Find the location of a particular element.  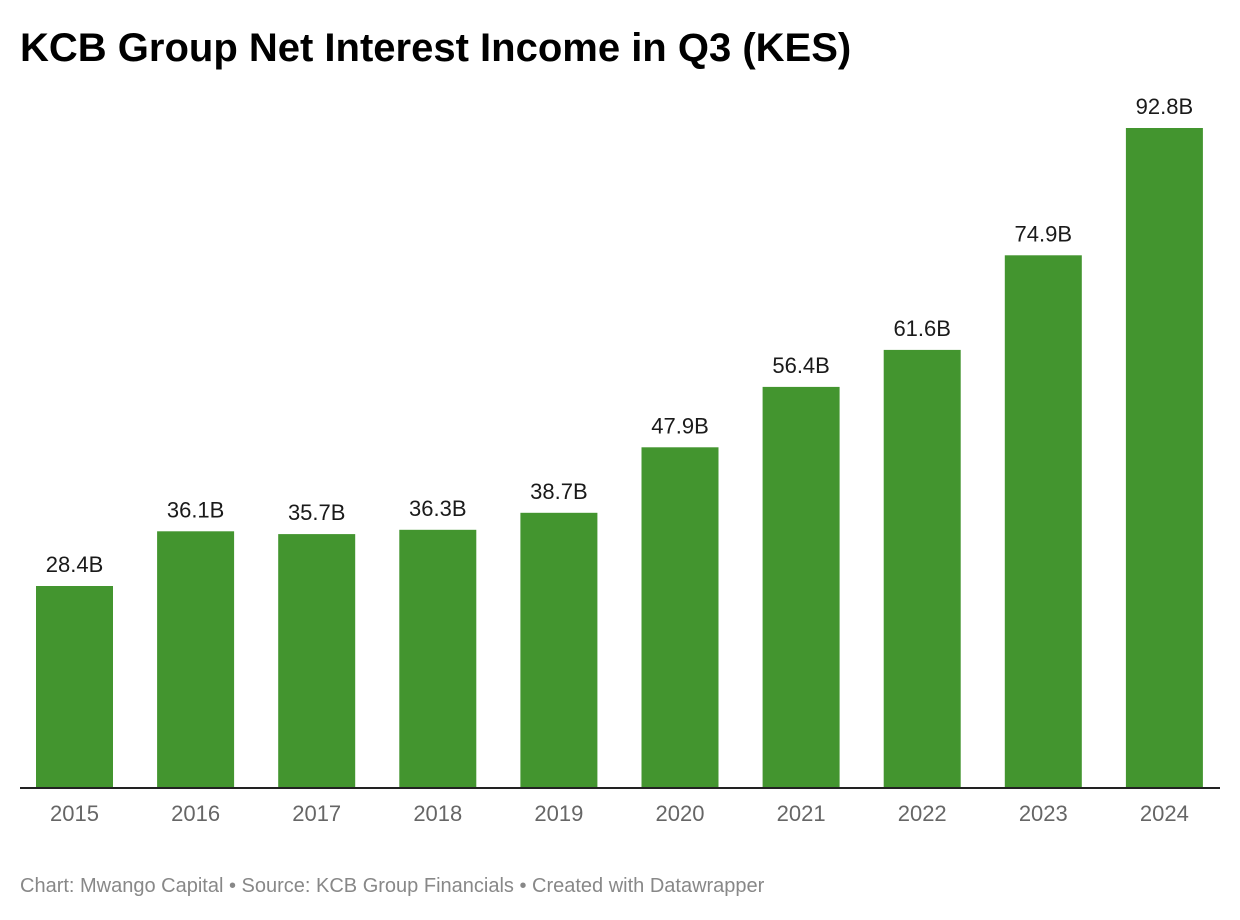

value-label-2015: 28.4B is located at coordinates (75, 564).